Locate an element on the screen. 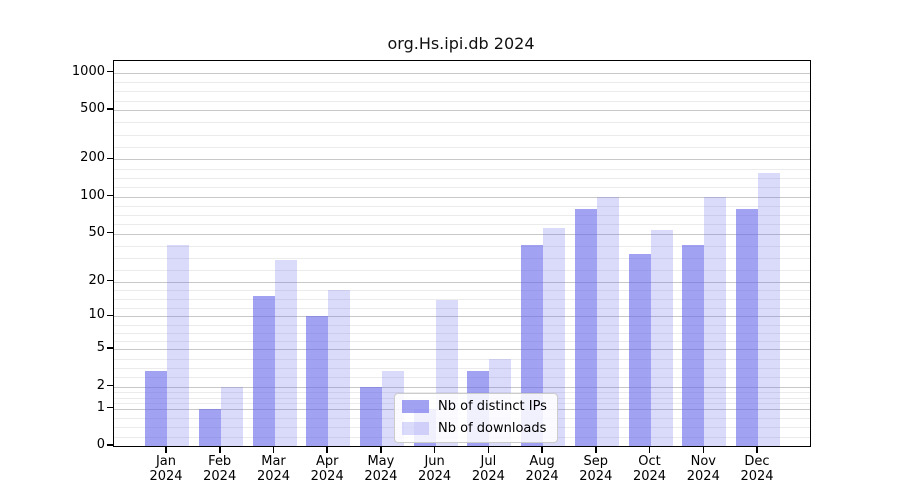  x-tick-label: Jul 2024 is located at coordinates (488, 469).